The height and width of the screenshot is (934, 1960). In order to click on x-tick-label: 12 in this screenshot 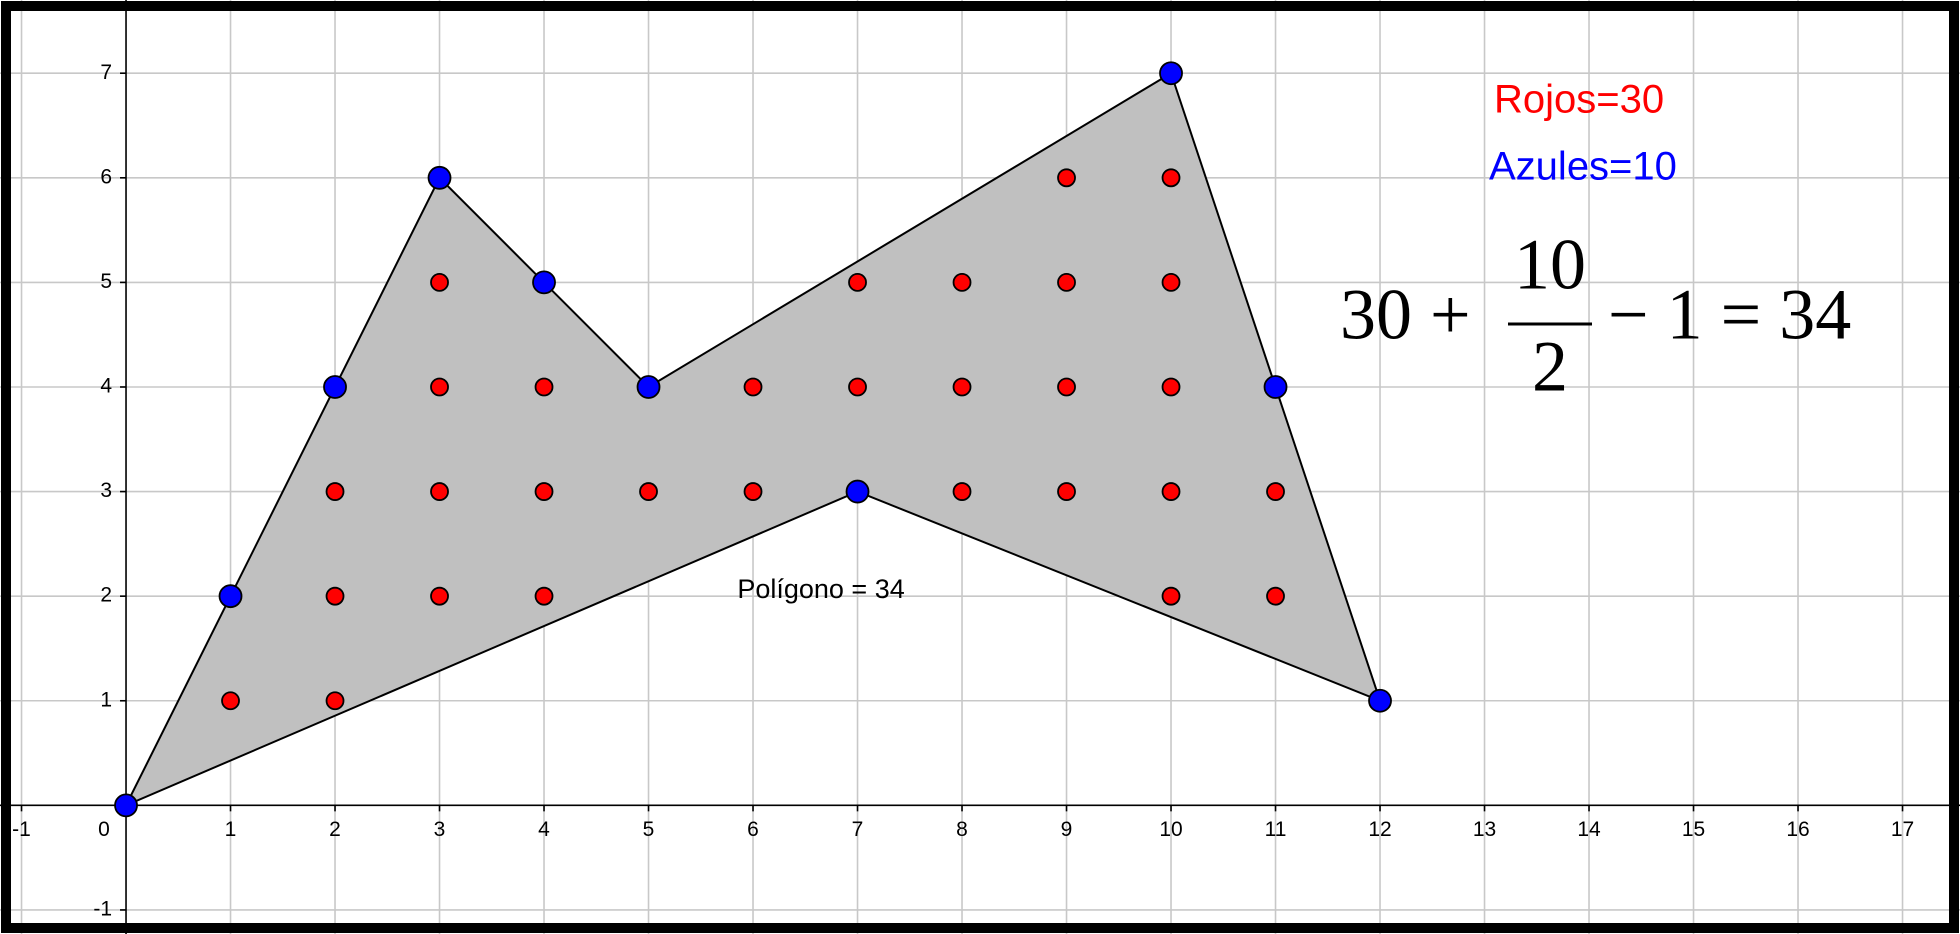, I will do `click(1379, 829)`.